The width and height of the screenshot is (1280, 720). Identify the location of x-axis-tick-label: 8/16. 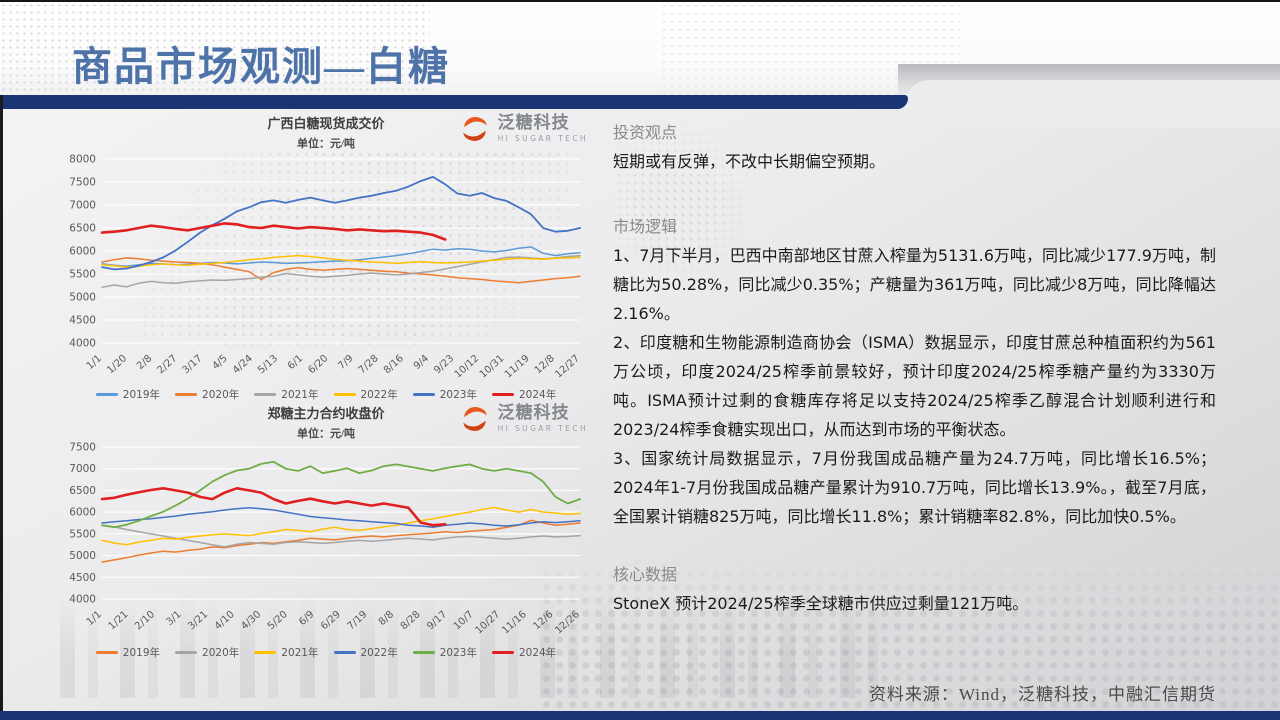
(394, 364).